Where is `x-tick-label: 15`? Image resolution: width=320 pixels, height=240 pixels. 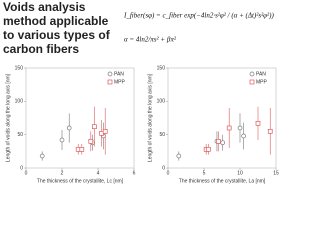
x-tick-label: 15 is located at coordinates (276, 173).